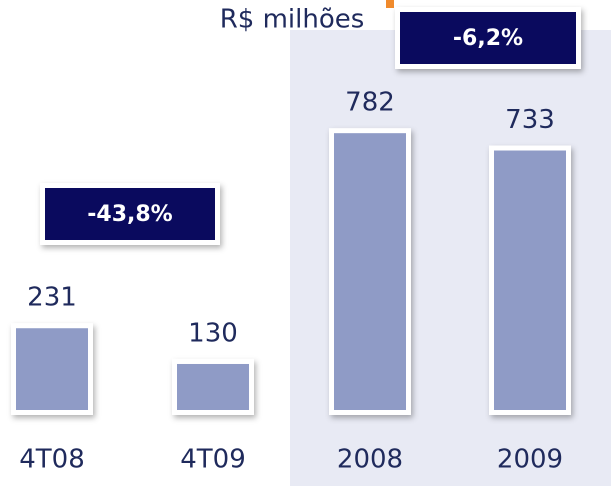 The width and height of the screenshot is (611, 486). Describe the element at coordinates (213, 460) in the screenshot. I see `x-tick-label: 4T09` at that location.